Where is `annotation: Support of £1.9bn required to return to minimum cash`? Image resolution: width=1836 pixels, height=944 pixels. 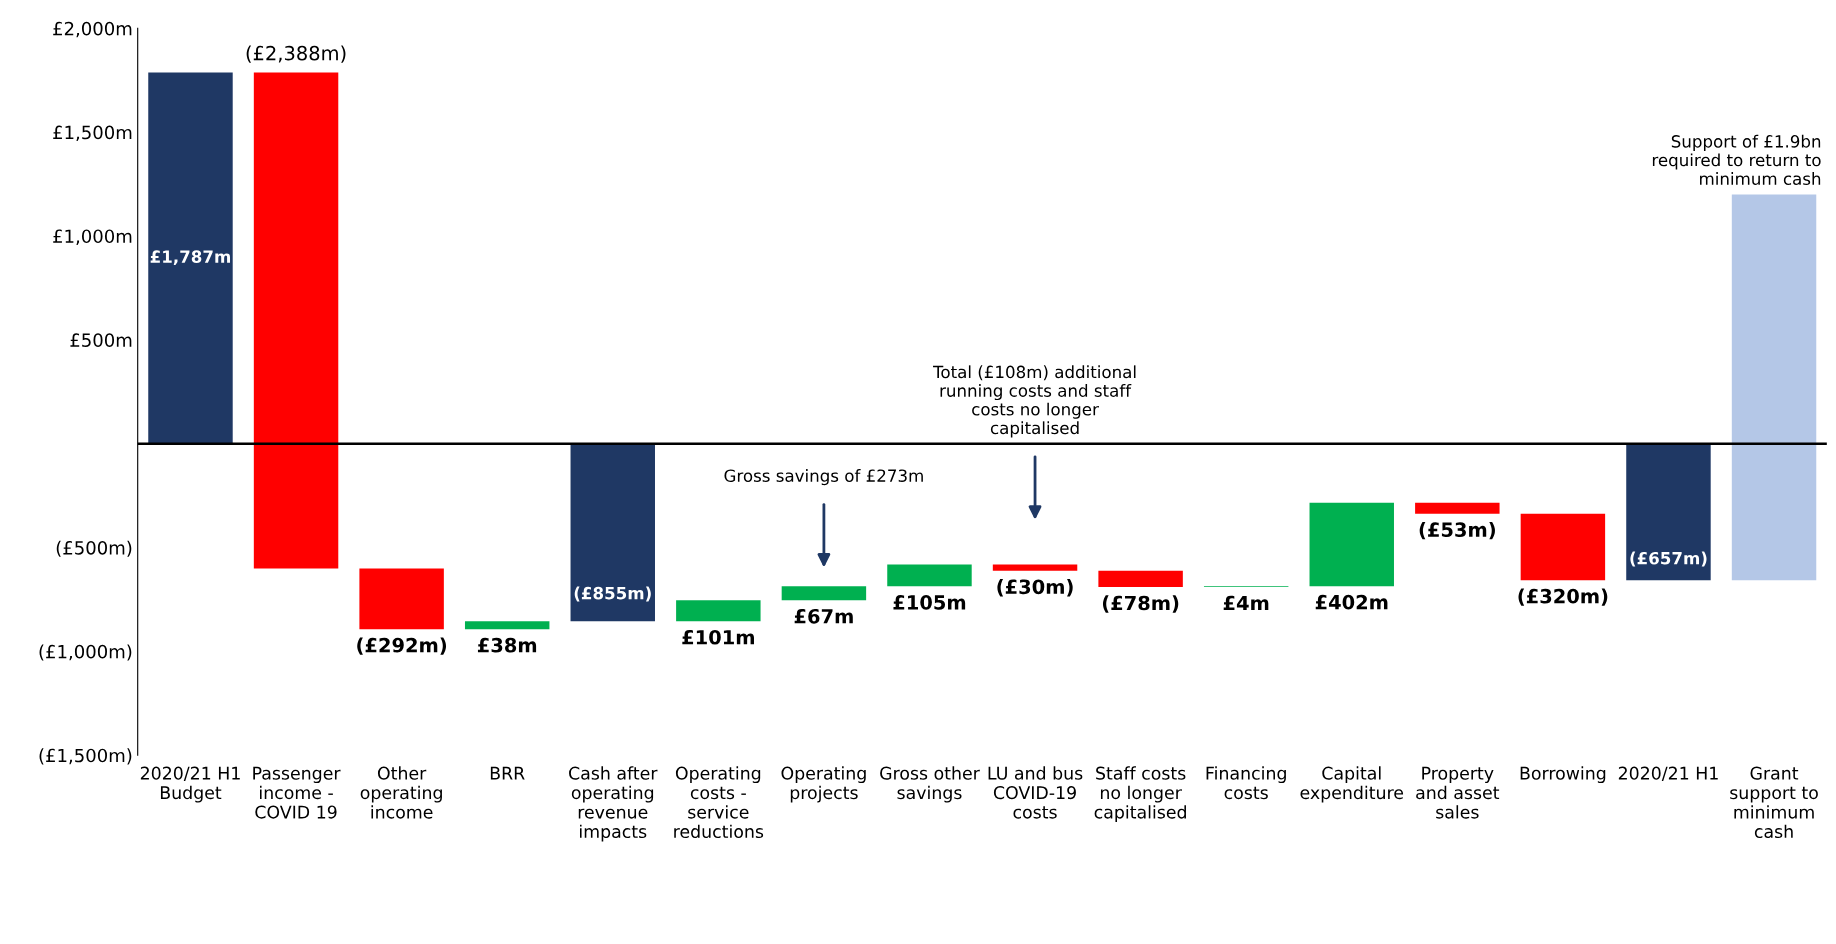 annotation: Support of £1.9bn required to return to minimum cash is located at coordinates (1736, 159).